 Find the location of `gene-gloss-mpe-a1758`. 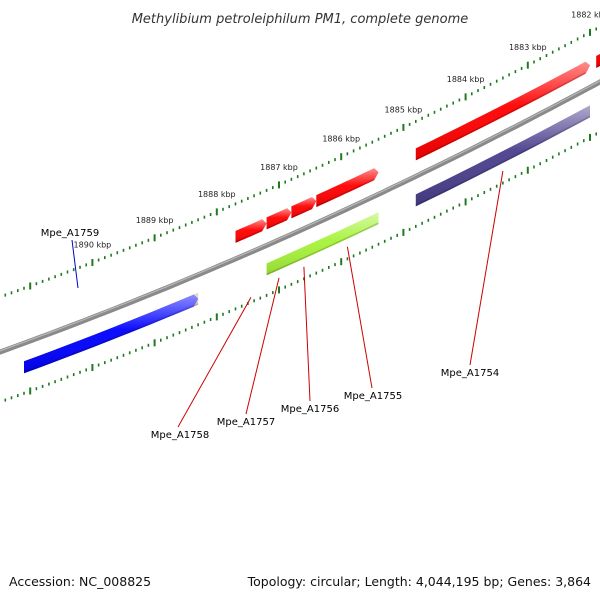

gene-gloss-mpe-a1758 is located at coordinates (251, 231).